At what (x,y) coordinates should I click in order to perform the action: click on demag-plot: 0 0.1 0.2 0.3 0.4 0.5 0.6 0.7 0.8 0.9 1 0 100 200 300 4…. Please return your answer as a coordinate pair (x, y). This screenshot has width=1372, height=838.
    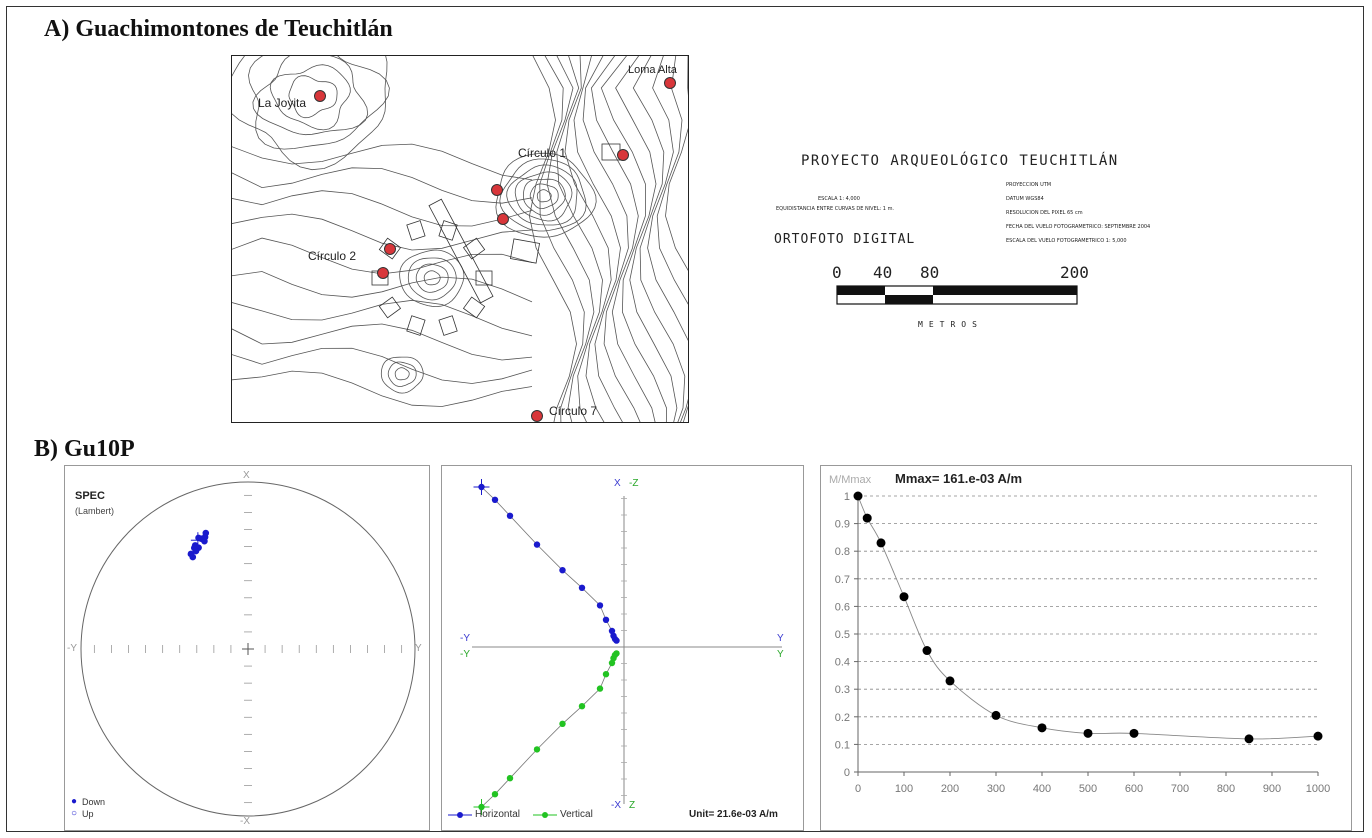
    Looking at the image, I should click on (1083, 643).